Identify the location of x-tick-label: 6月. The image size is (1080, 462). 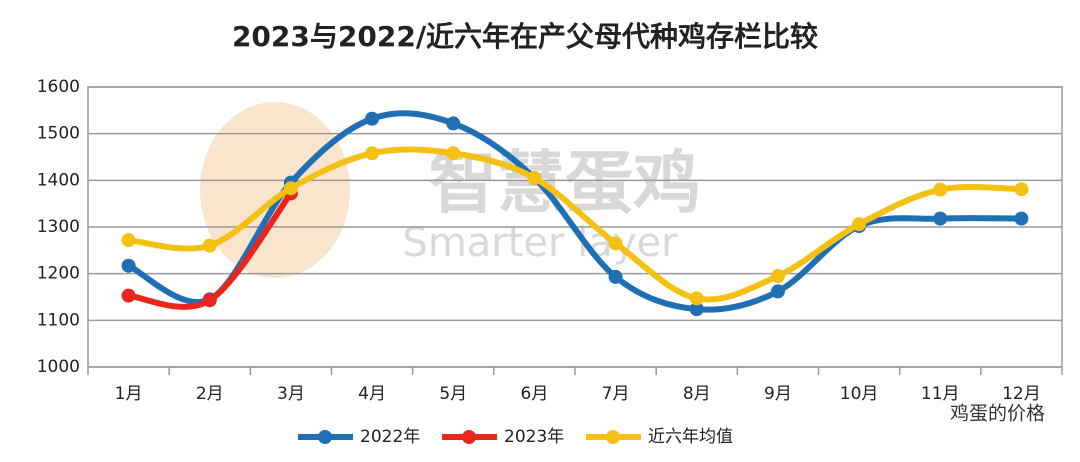
(535, 394).